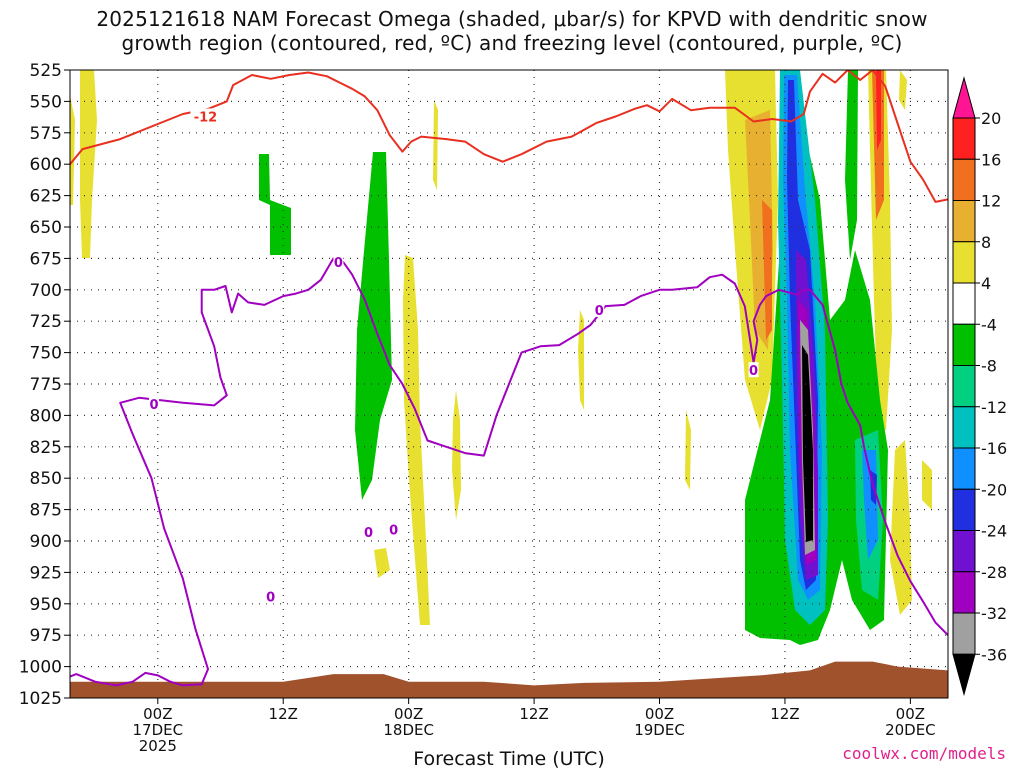 The height and width of the screenshot is (768, 1024). I want to click on y-tick-label: 950, so click(46, 605).